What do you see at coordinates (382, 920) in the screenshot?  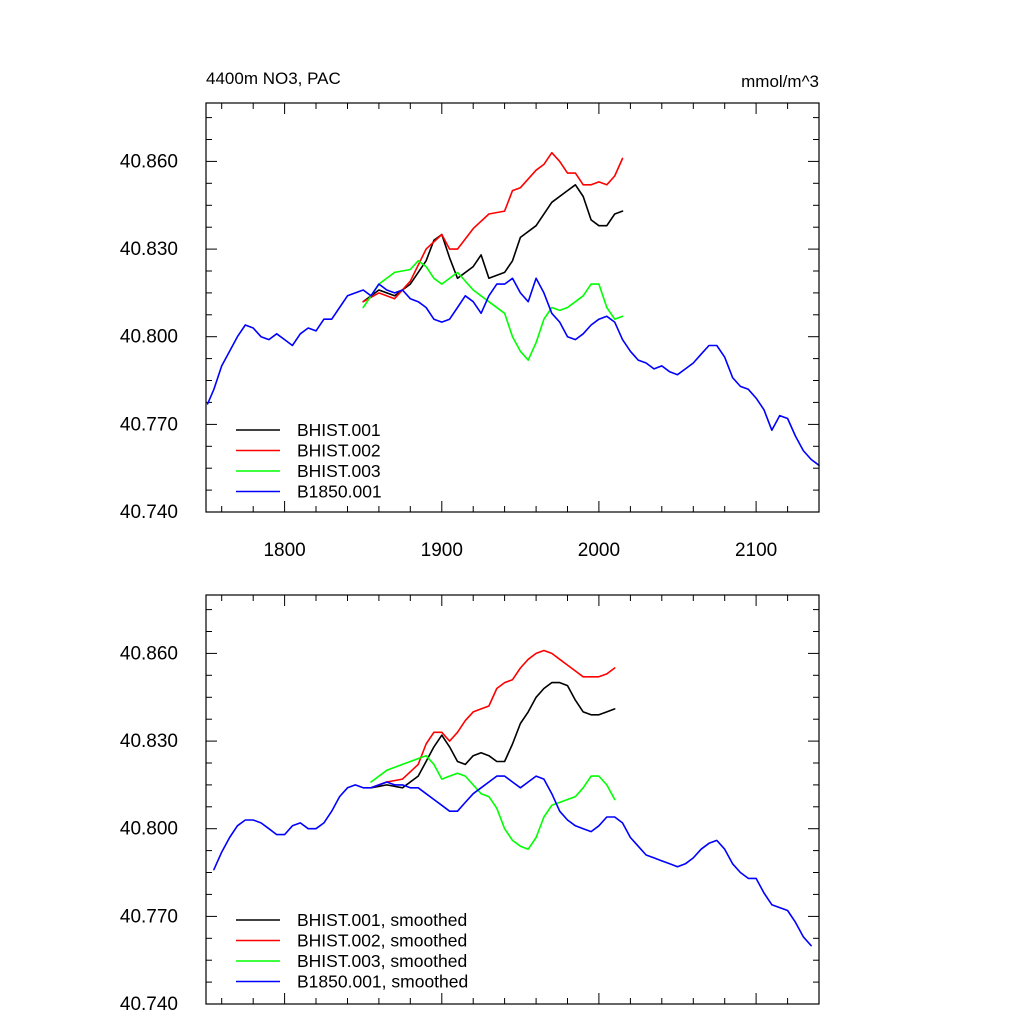 I see `legend-label: BHIST.001, smoothed` at bounding box center [382, 920].